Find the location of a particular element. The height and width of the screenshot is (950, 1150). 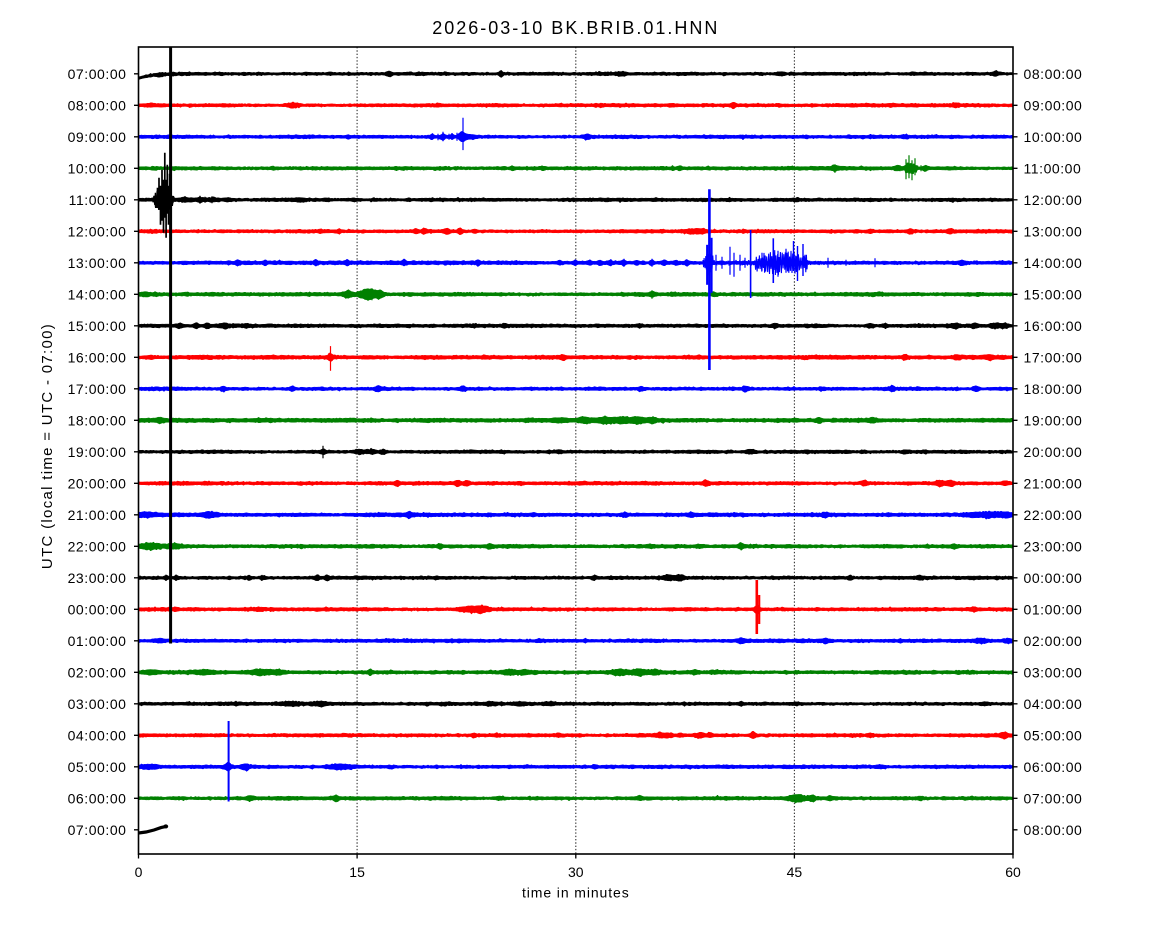

svg-text: 0 is located at coordinates (139, 872).